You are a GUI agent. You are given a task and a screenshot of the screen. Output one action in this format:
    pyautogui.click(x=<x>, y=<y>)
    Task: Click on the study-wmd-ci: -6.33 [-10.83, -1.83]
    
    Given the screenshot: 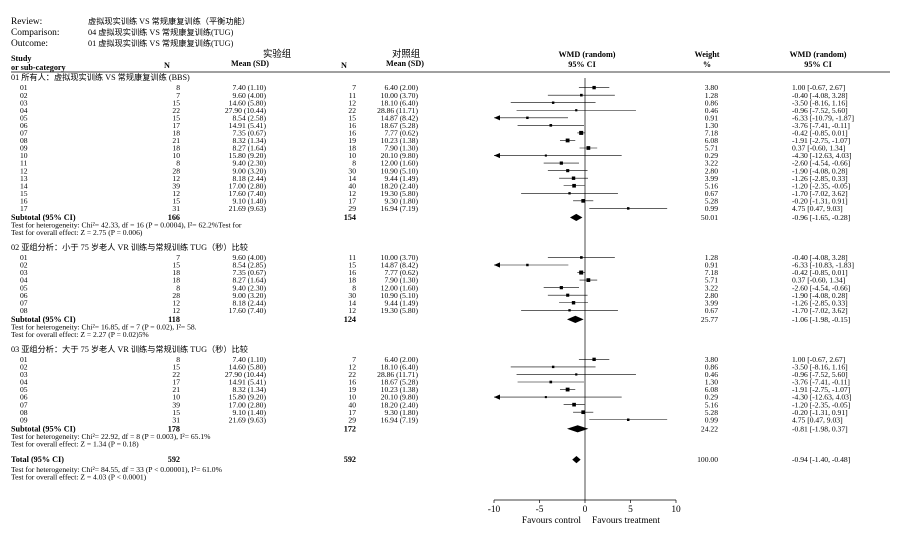 What is the action you would take?
    pyautogui.click(x=823, y=265)
    